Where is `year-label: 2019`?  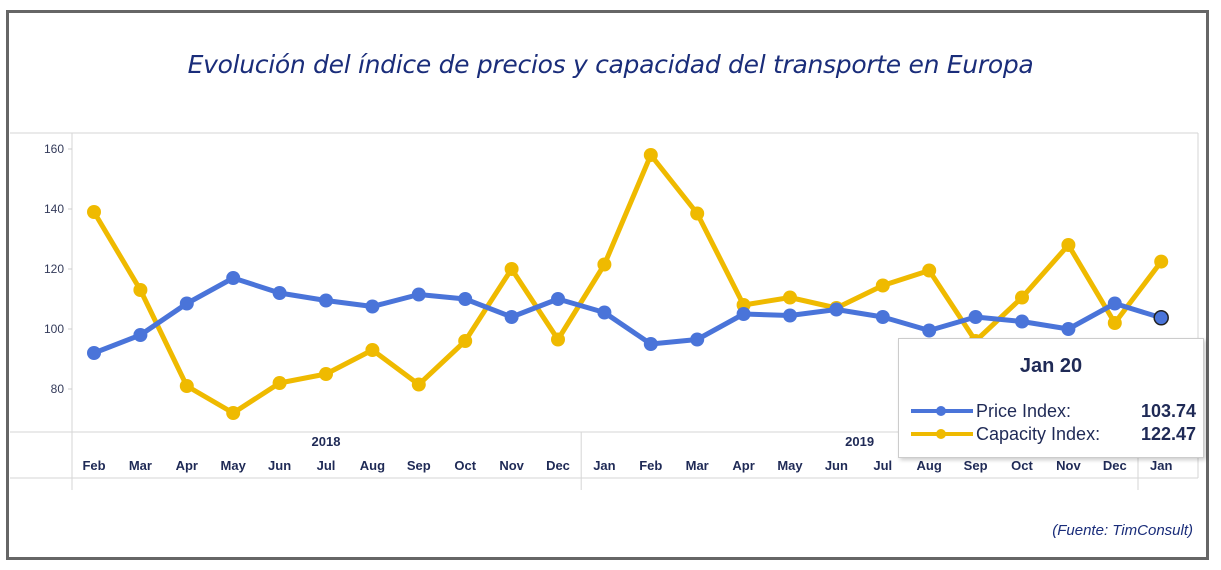 year-label: 2019 is located at coordinates (859, 441).